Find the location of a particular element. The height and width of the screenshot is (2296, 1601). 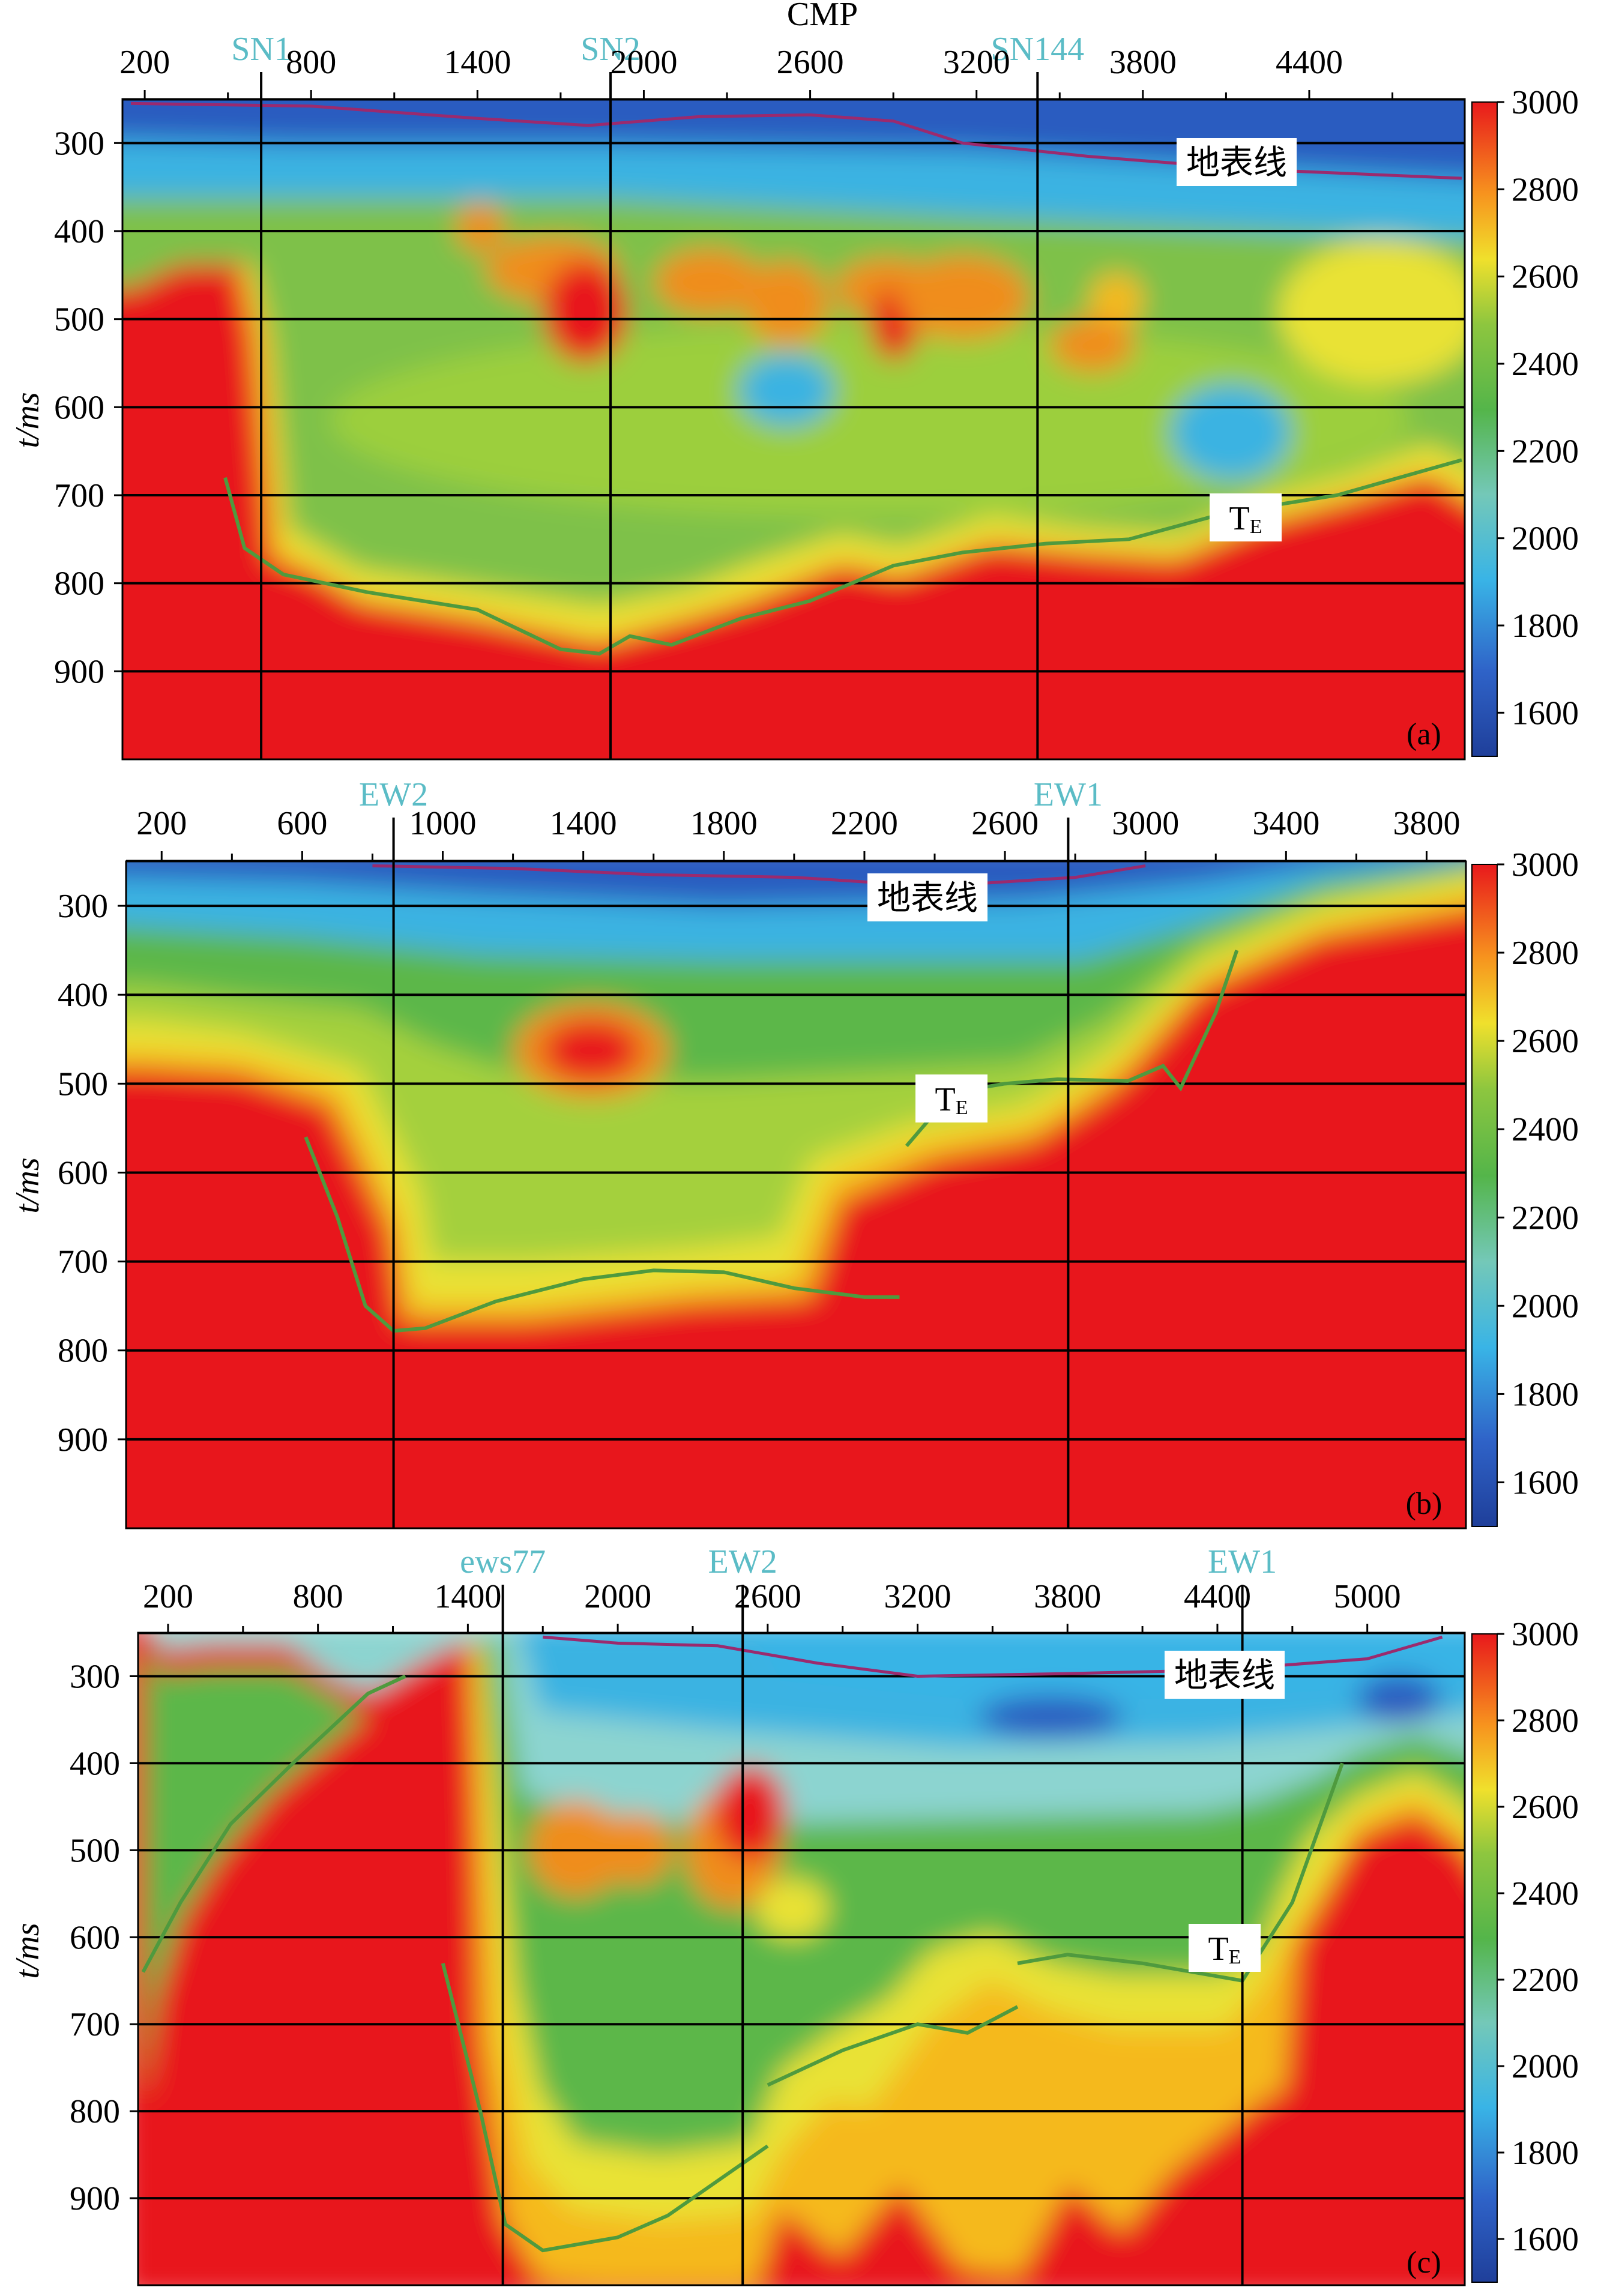

x-tick-label: 1800 is located at coordinates (724, 823).